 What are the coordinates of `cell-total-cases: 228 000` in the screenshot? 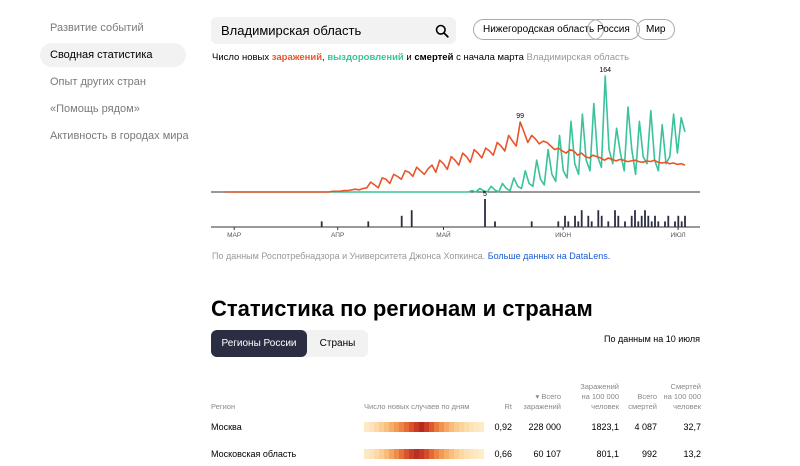 It's located at (544, 427).